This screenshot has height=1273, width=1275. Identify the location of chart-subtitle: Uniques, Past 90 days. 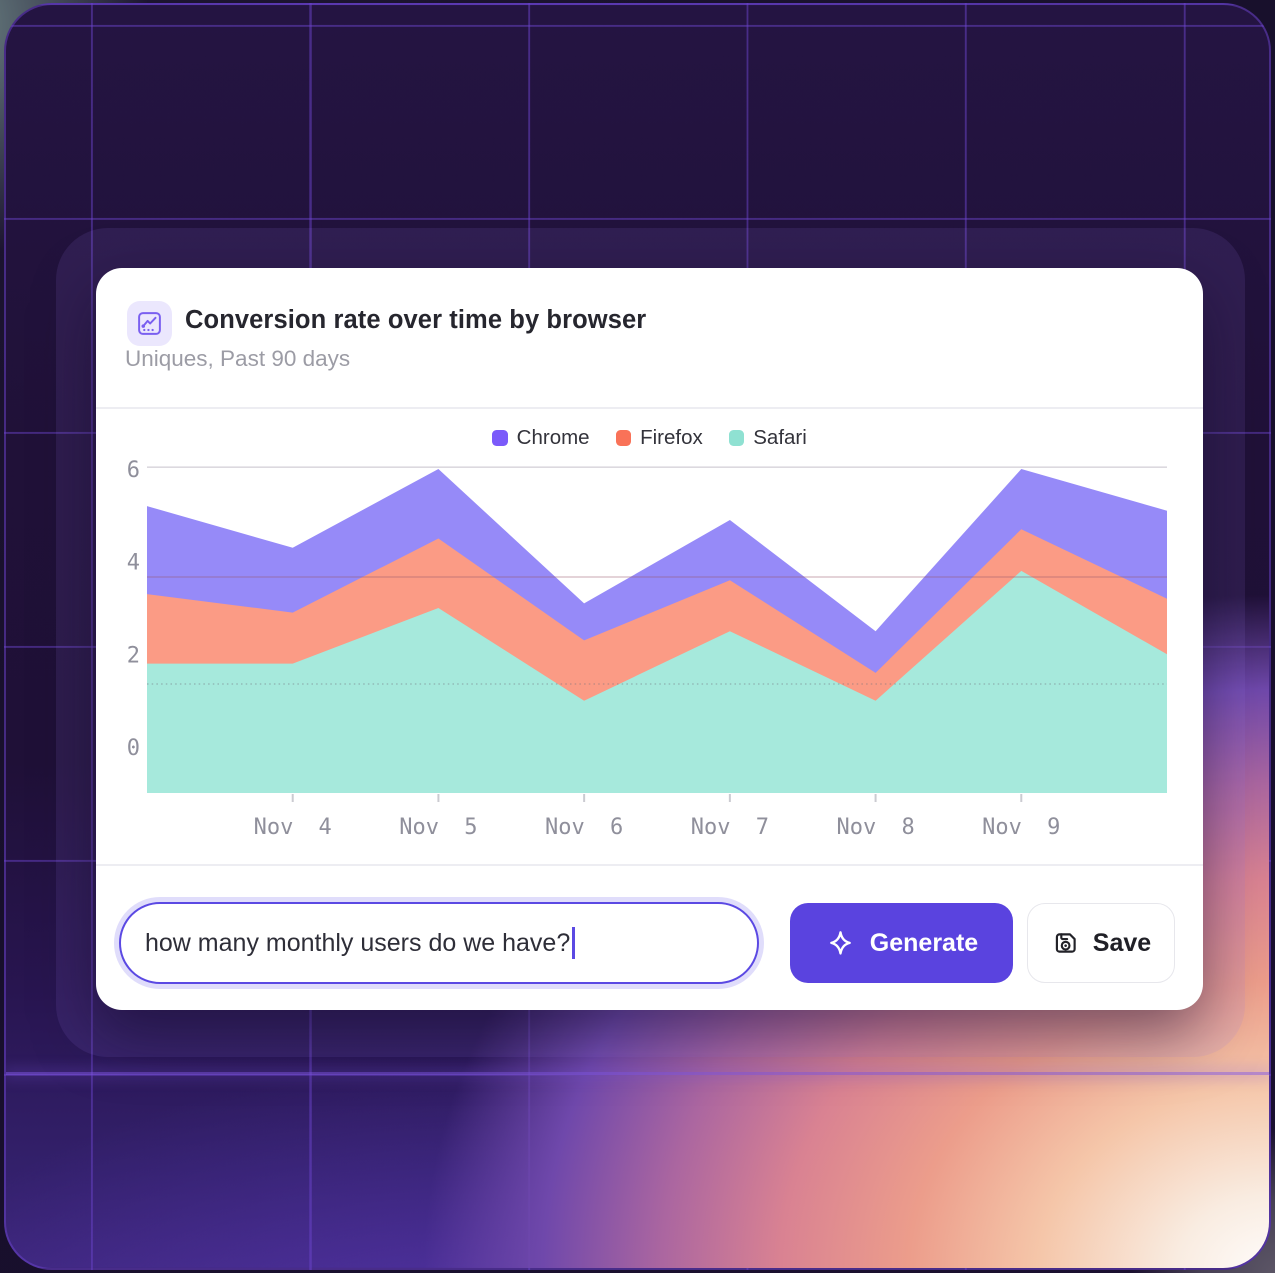
(238, 358).